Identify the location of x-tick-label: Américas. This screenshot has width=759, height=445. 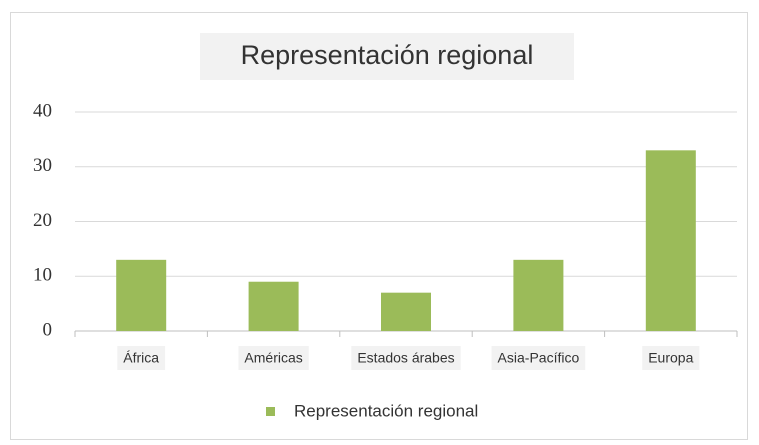
(273, 358).